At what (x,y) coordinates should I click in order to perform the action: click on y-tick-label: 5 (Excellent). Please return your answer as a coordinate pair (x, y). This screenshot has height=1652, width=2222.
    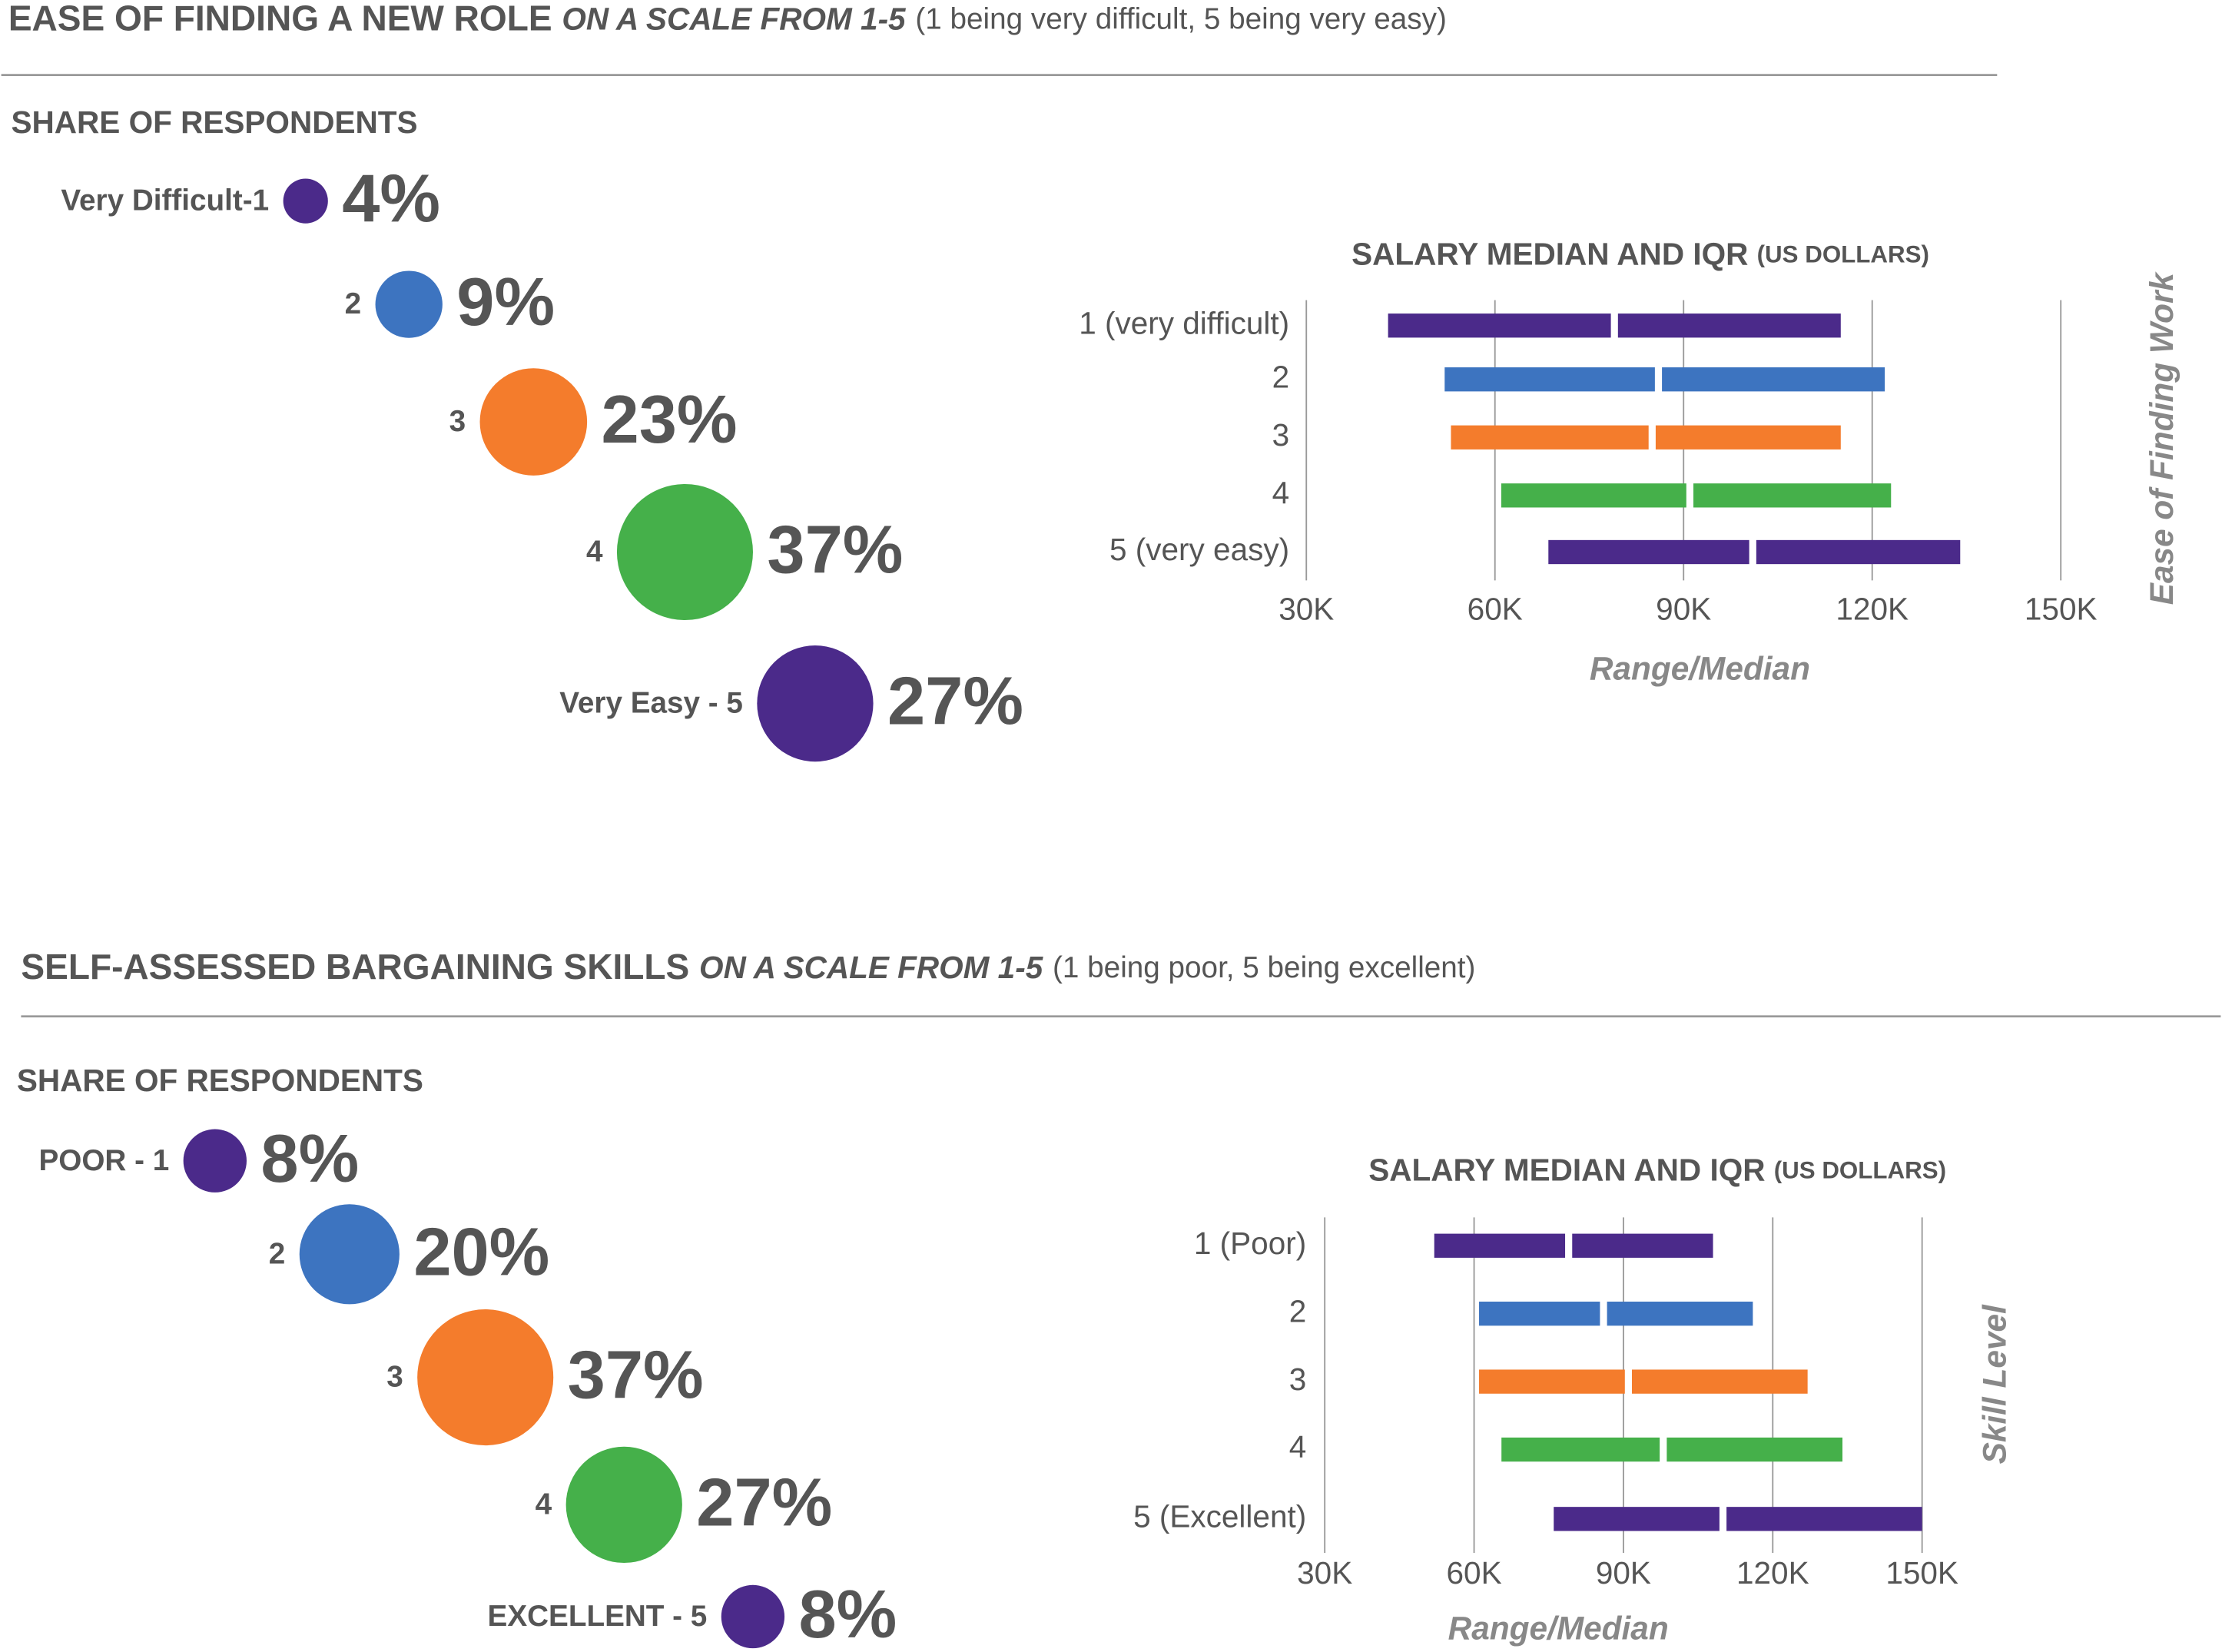
    Looking at the image, I should click on (1219, 1516).